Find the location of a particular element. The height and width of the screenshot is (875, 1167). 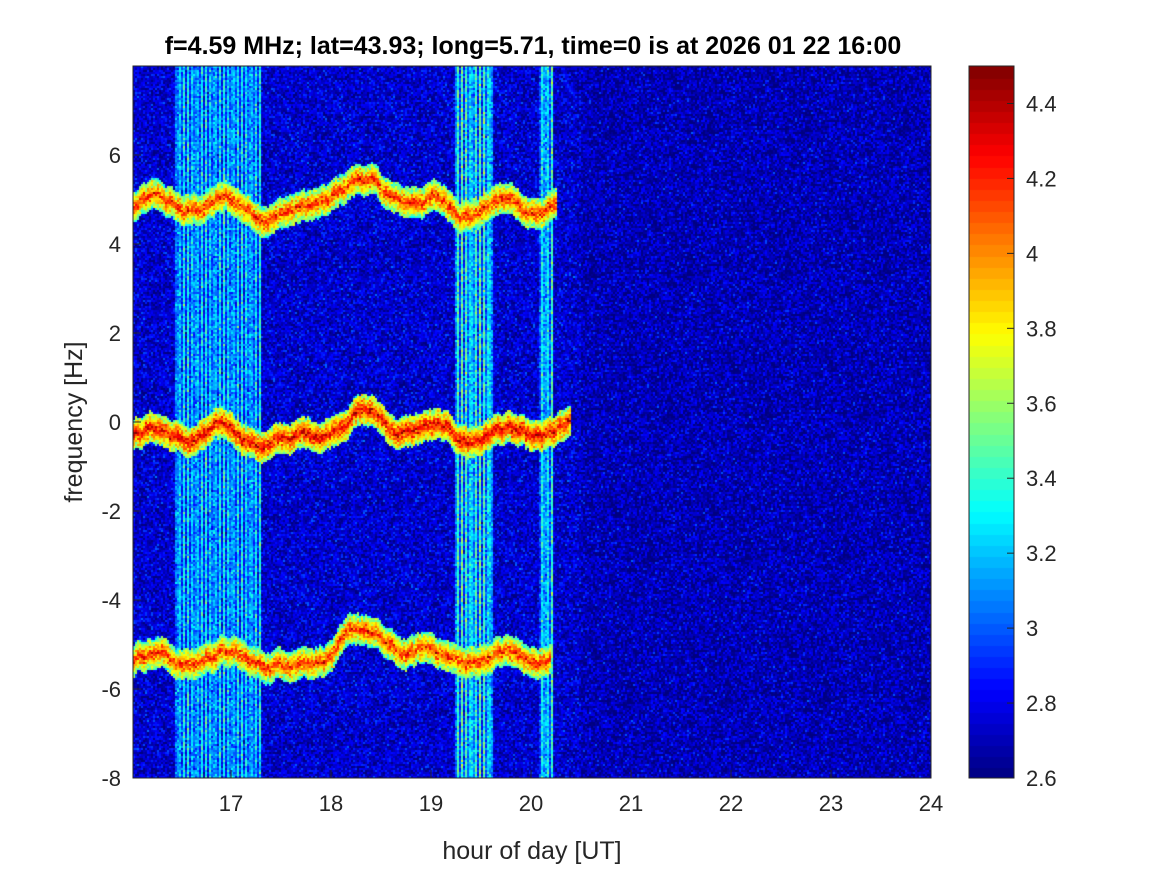

colorbar-tick-label: 4.2 is located at coordinates (1041, 178).